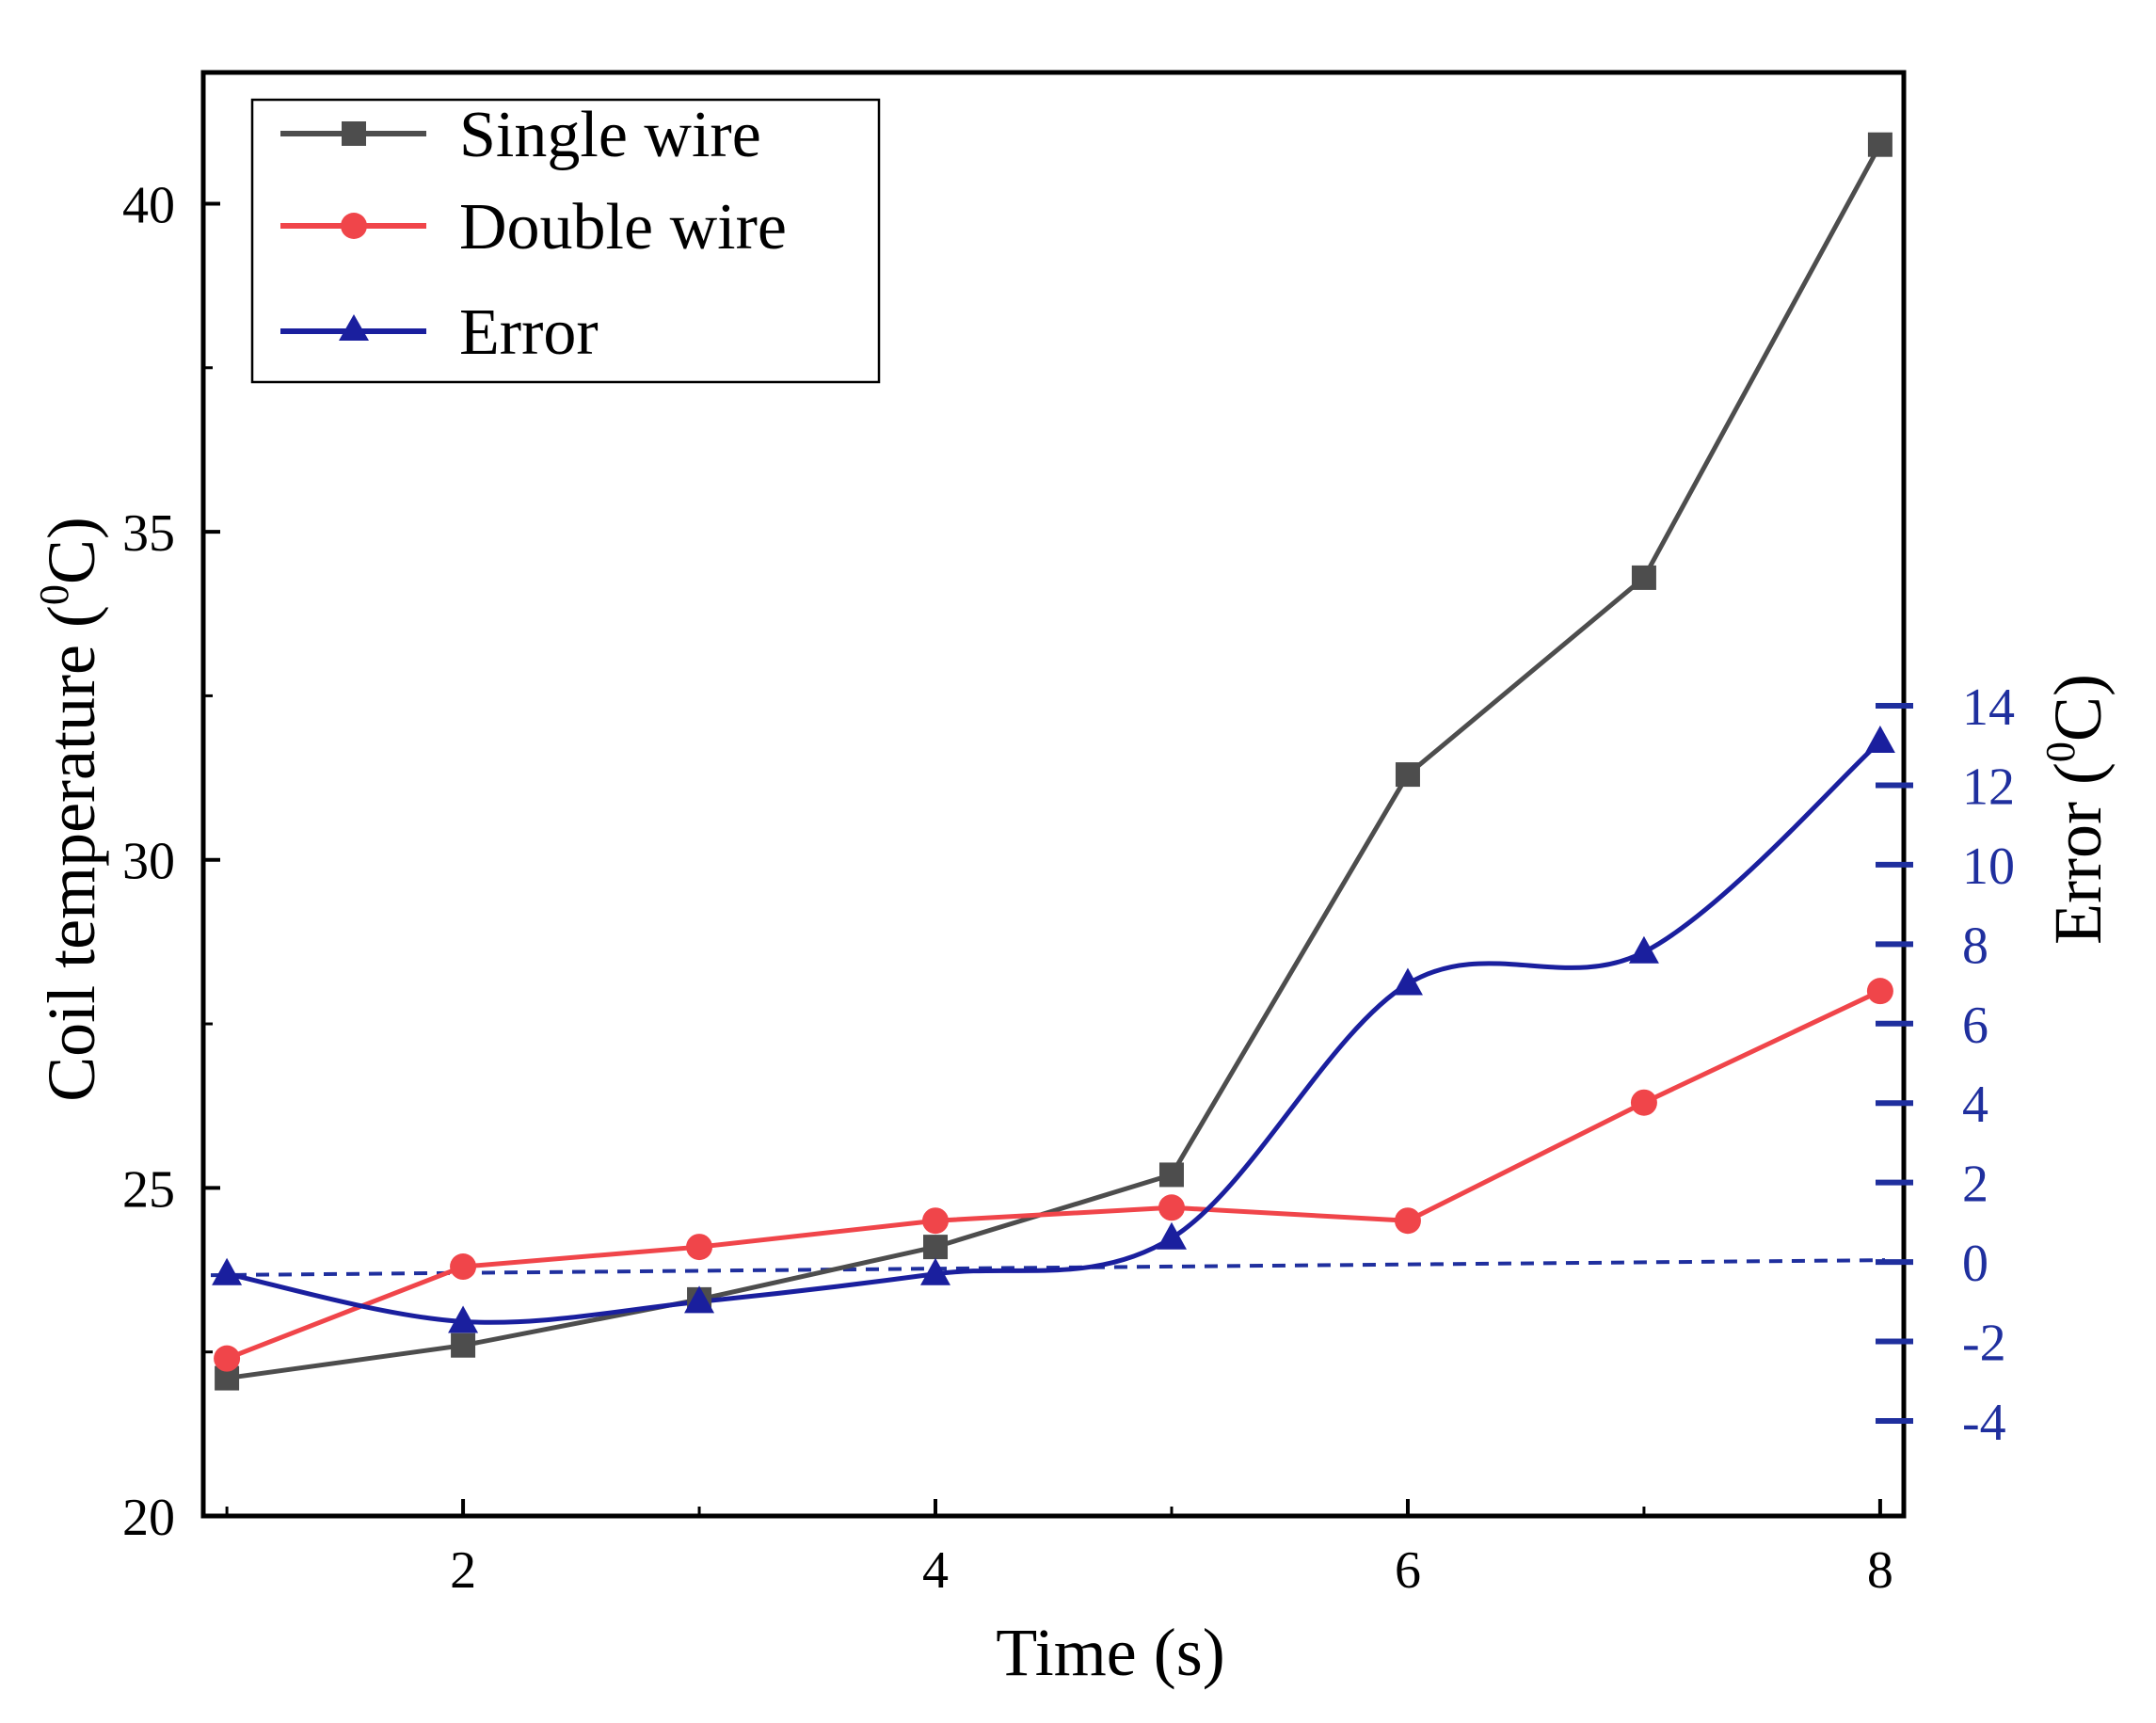 The image size is (2156, 1723). What do you see at coordinates (2060, 752) in the screenshot?
I see `y-right-label-sup: 0` at bounding box center [2060, 752].